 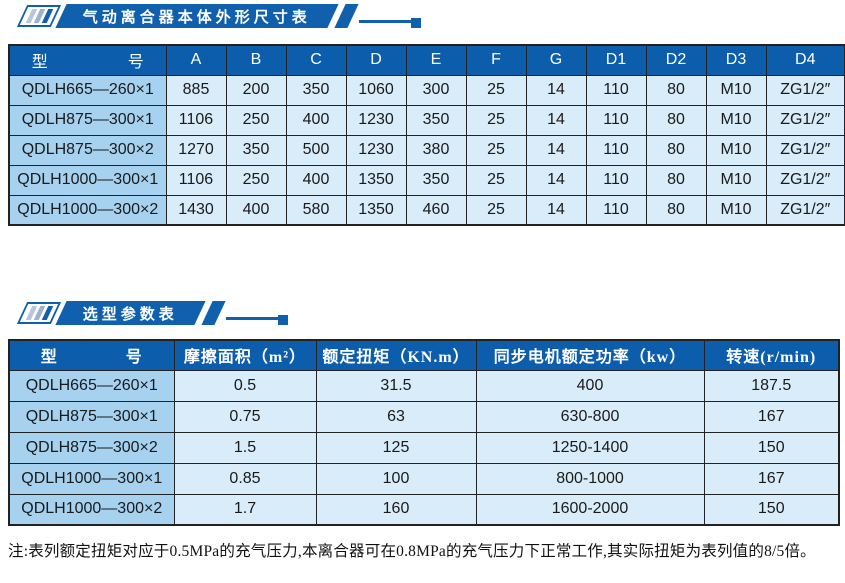 I want to click on value-cell: 31.5, so click(x=396, y=385).